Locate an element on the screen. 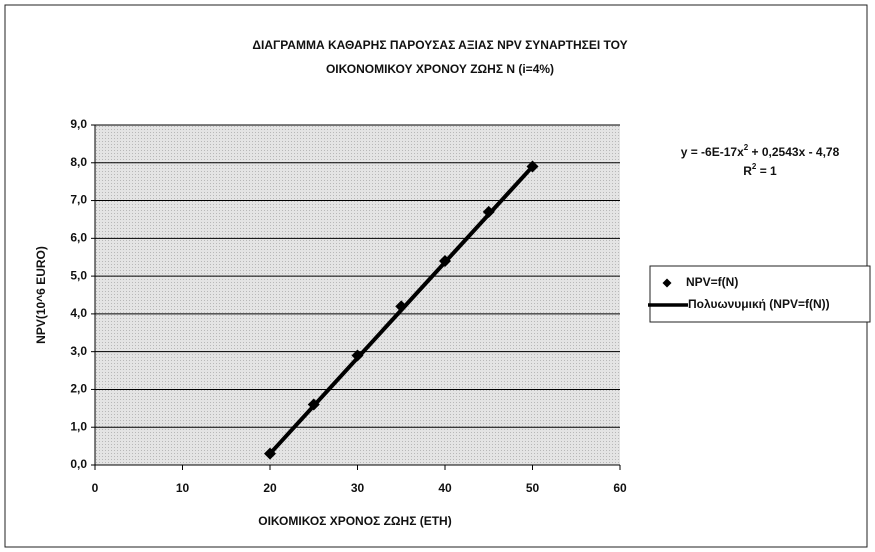 The height and width of the screenshot is (552, 875). x-tick-label: 20 is located at coordinates (270, 488).